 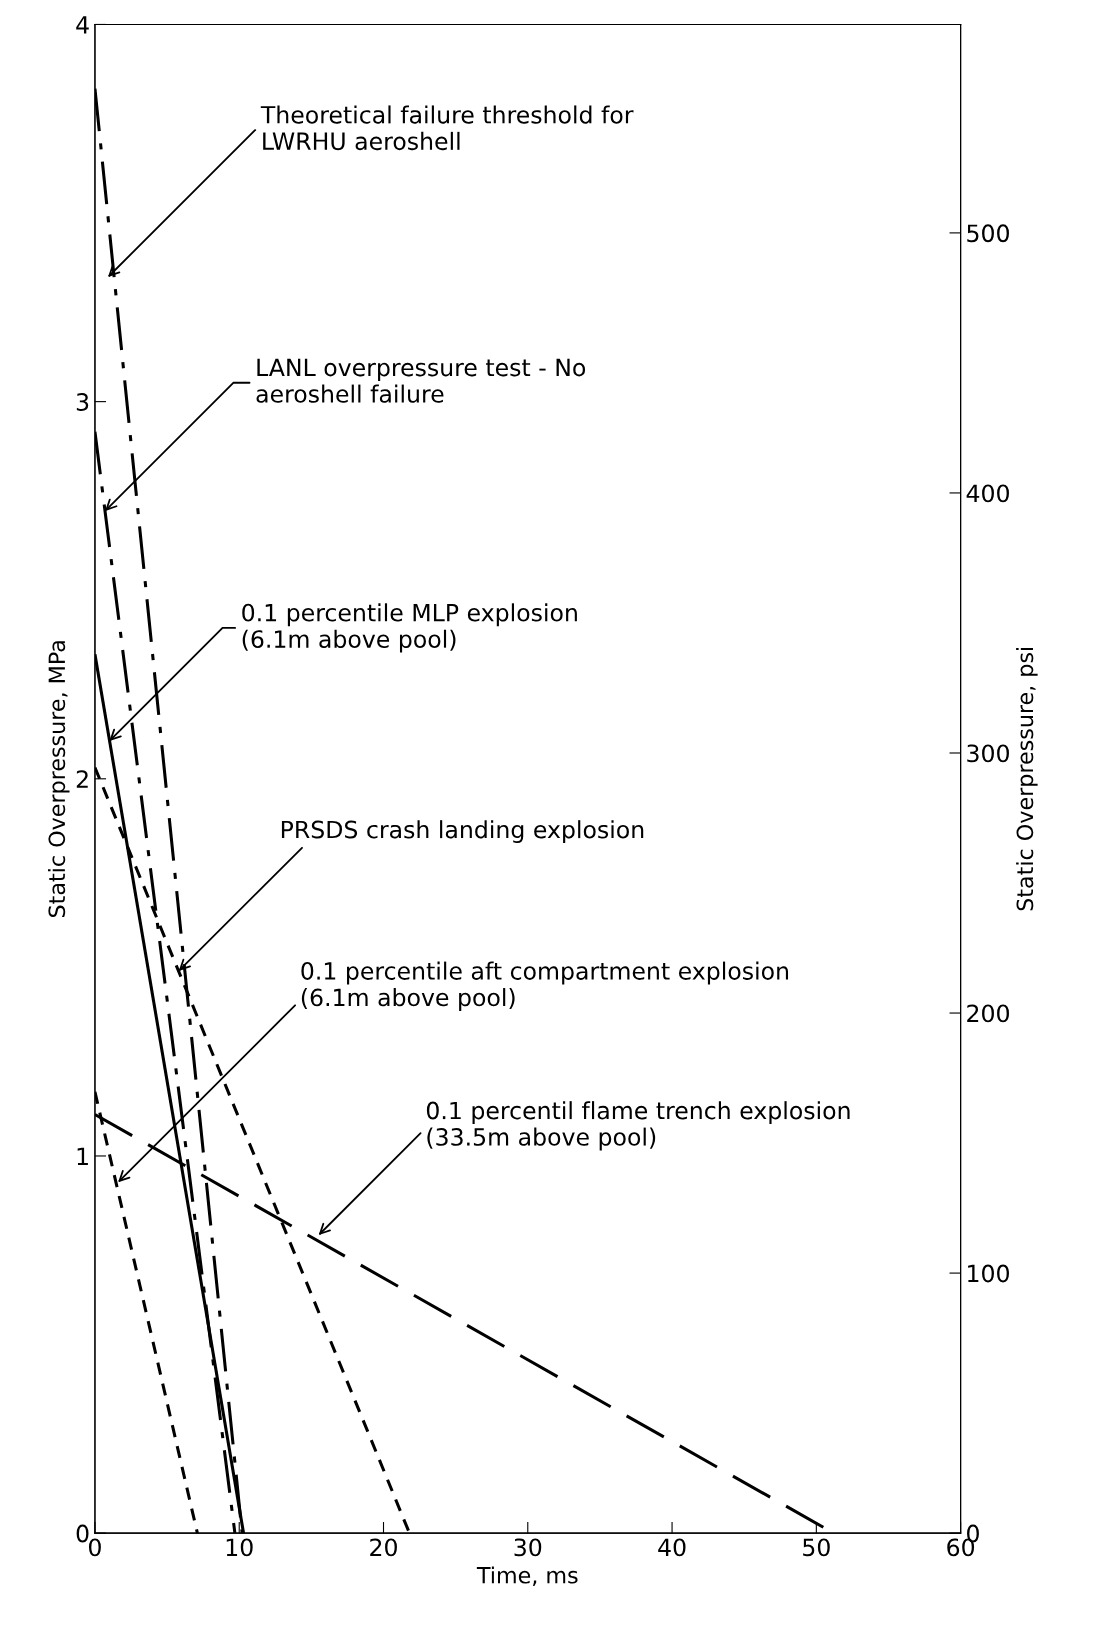 What do you see at coordinates (94, 1547) in the screenshot?
I see `x-tick-label: 0` at bounding box center [94, 1547].